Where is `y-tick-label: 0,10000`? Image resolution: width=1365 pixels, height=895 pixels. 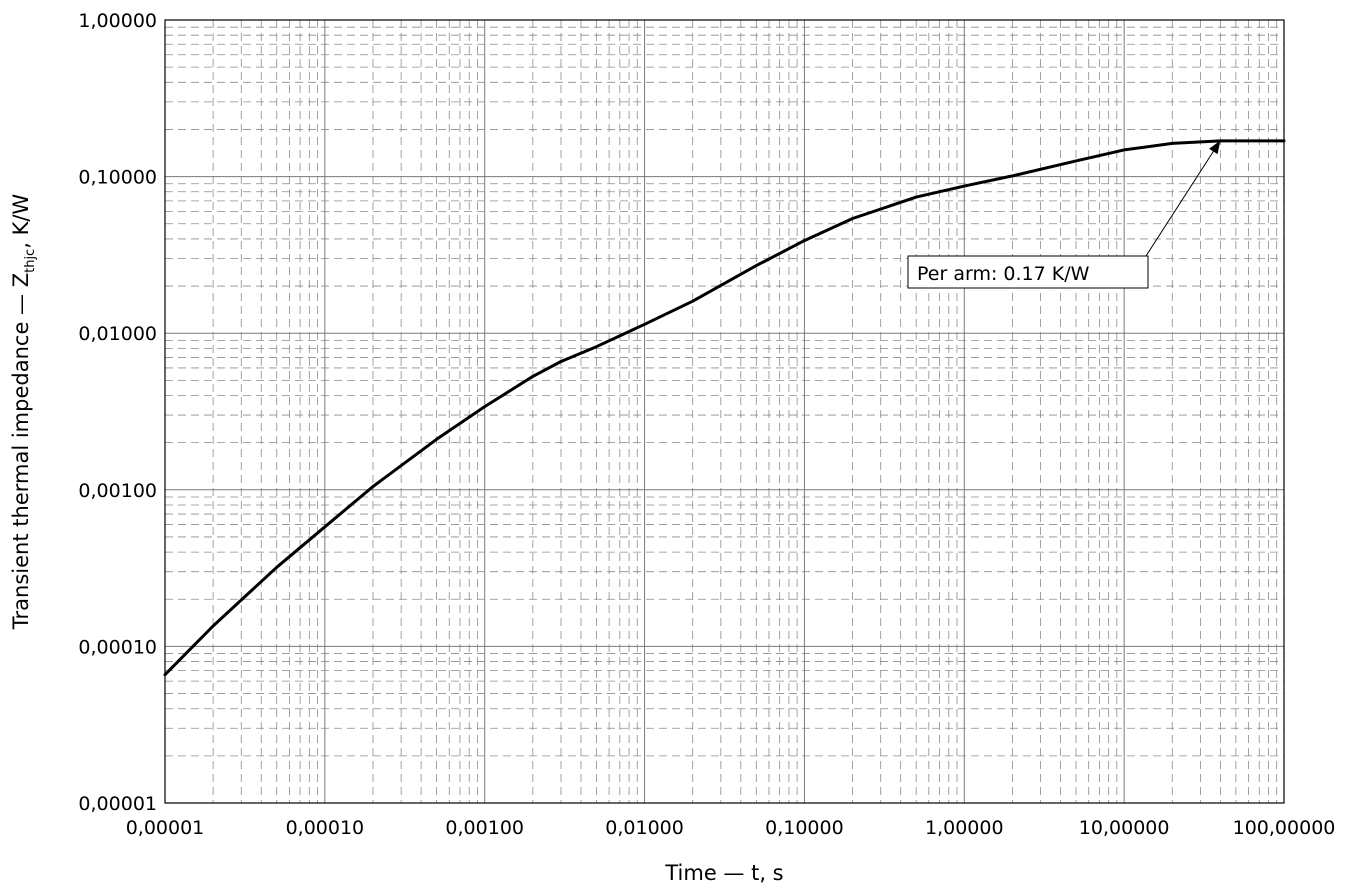 y-tick-label: 0,10000 is located at coordinates (117, 178).